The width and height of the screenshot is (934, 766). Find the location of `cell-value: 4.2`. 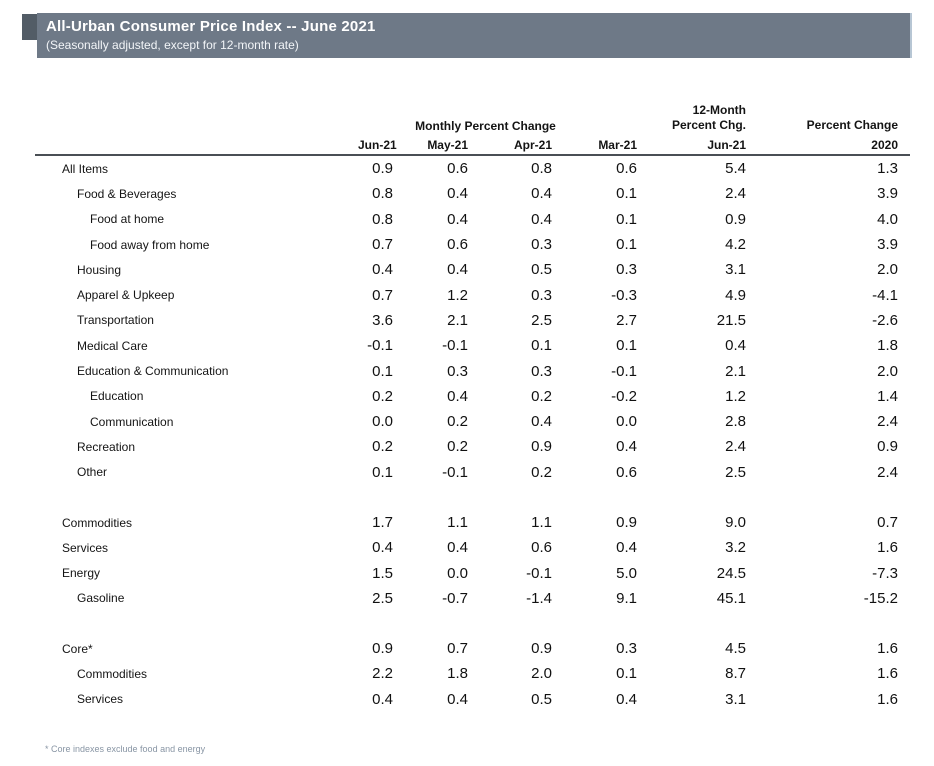

cell-value: 4.2 is located at coordinates (735, 245).